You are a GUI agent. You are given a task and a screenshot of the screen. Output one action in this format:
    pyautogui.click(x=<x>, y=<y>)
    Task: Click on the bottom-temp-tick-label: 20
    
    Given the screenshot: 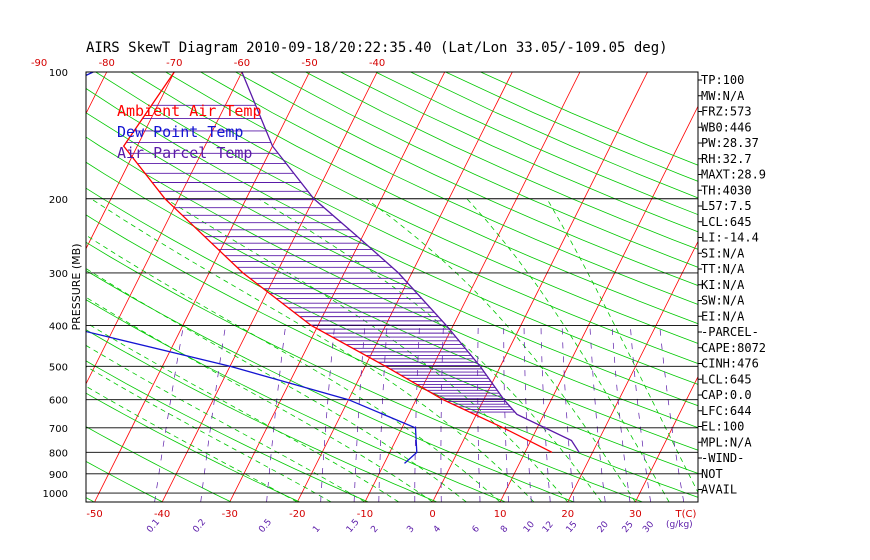 What is the action you would take?
    pyautogui.click(x=567, y=514)
    